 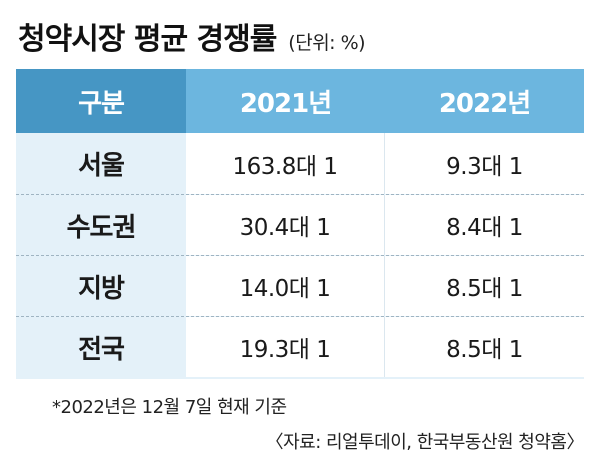 I want to click on region-cell: 수도권, so click(x=101, y=227).